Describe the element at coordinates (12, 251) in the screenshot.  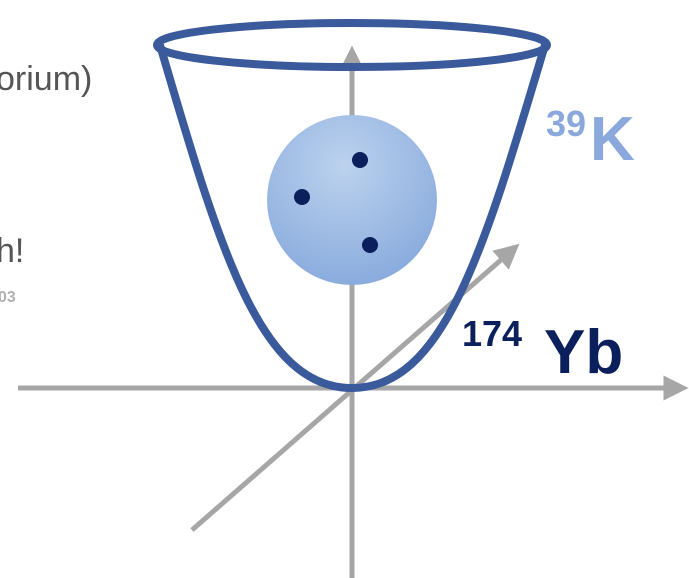
I see `text-line: h!` at that location.